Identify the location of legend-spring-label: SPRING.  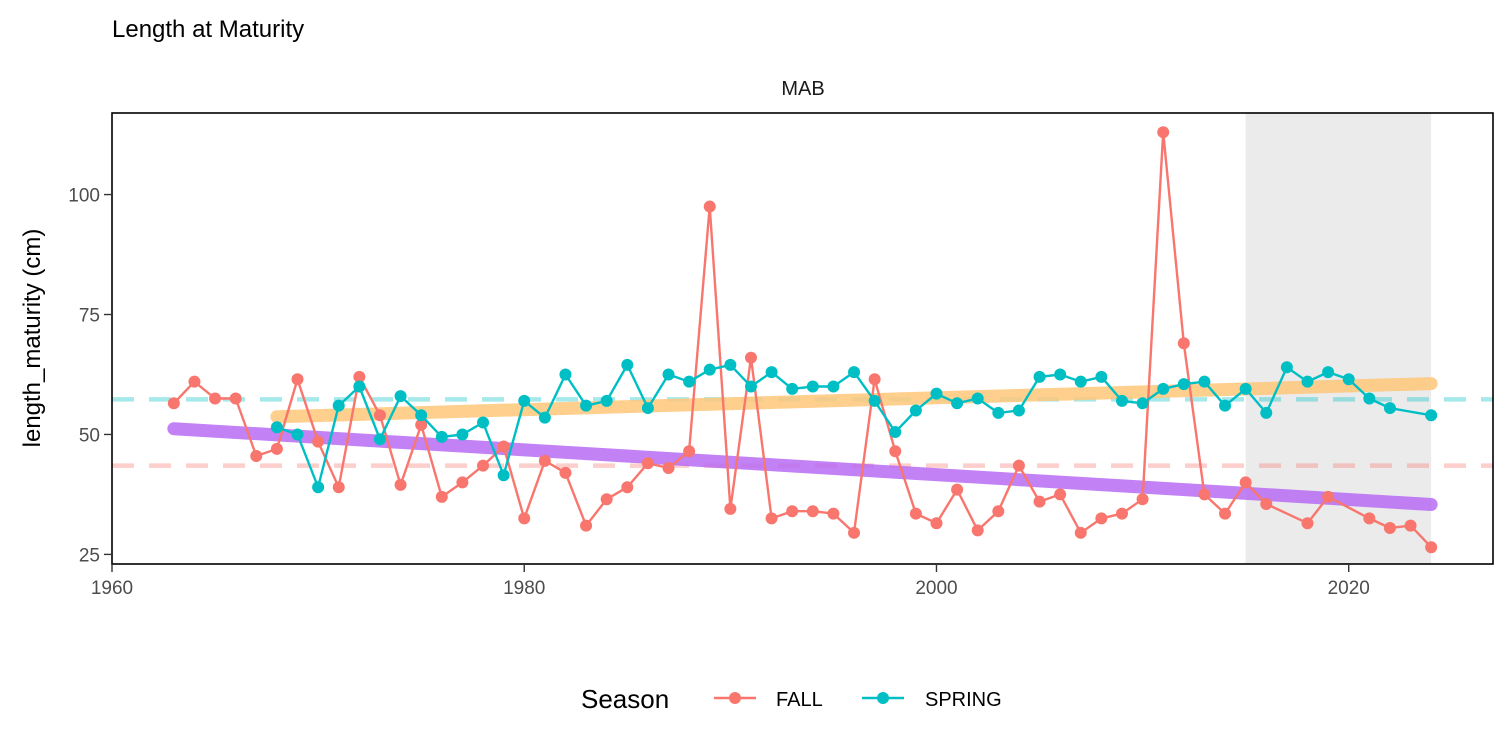
(963, 700).